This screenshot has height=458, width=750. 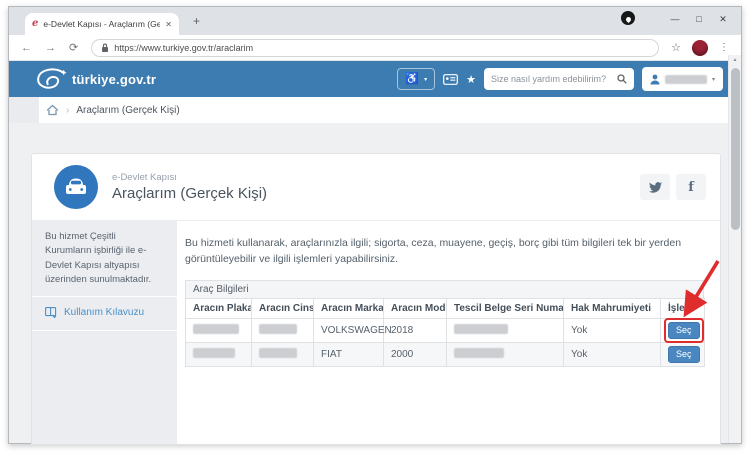 I want to click on back-icon: ←, so click(x=26, y=47).